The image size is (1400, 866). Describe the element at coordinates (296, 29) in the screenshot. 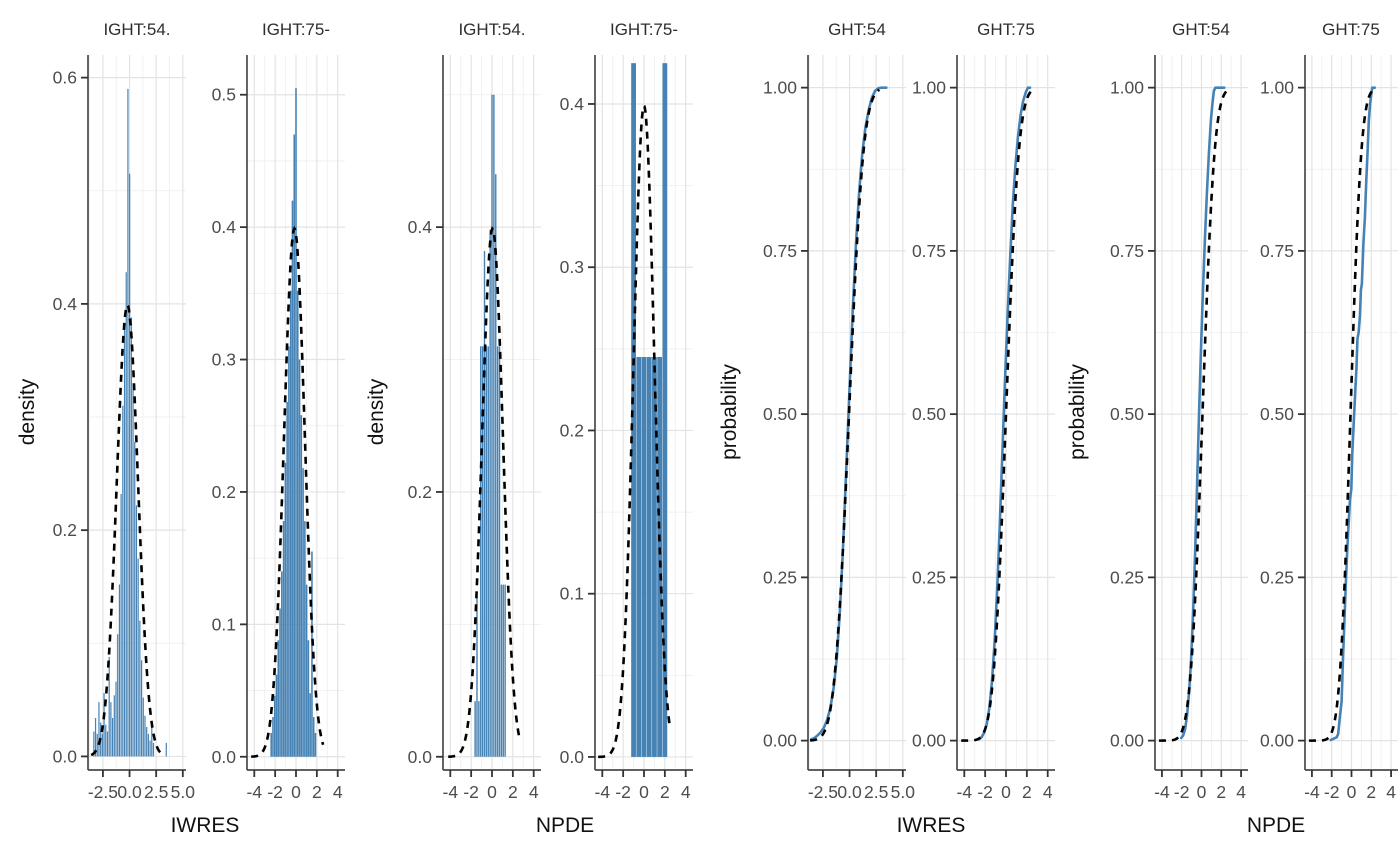

I see `facet-strip-label: IGHT:75-` at that location.